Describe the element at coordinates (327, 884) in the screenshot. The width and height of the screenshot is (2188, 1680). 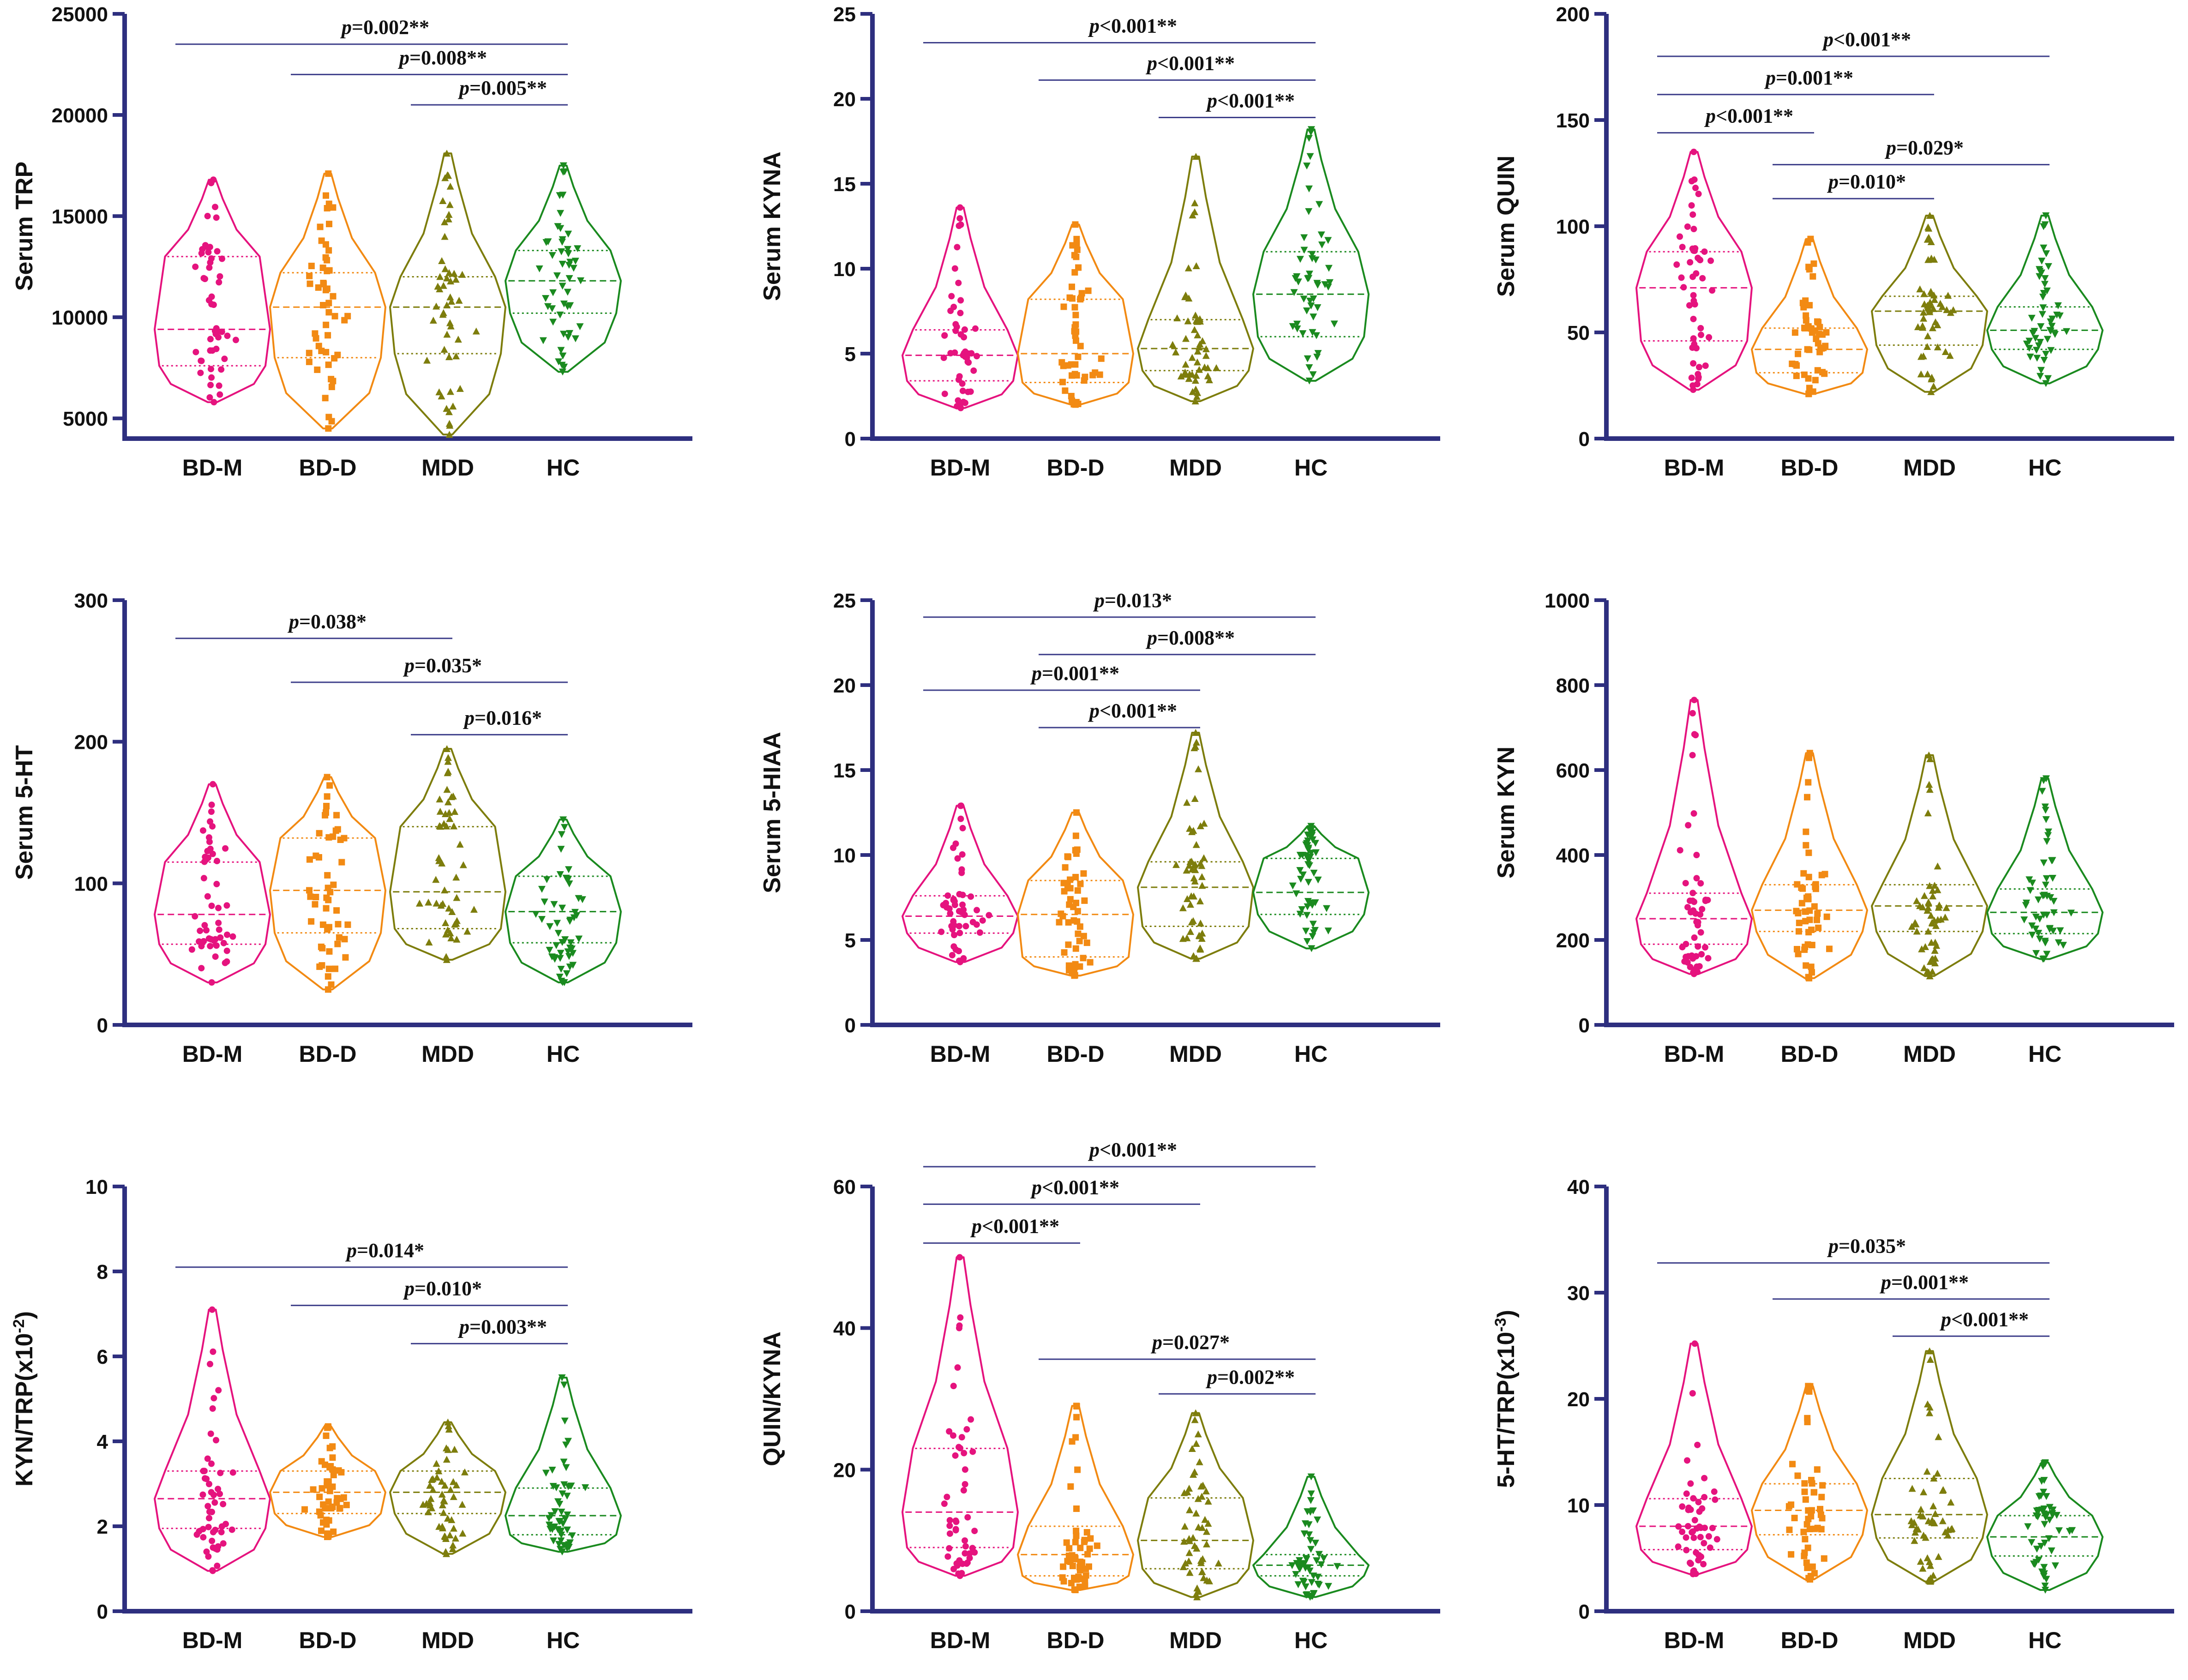
I see `violin-bd-d` at that location.